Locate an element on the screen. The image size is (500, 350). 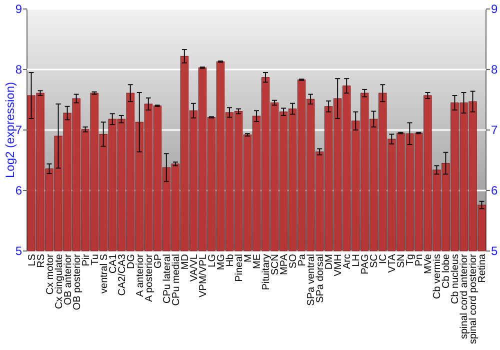
x-tick-label: VA/VL is located at coordinates (194, 268).